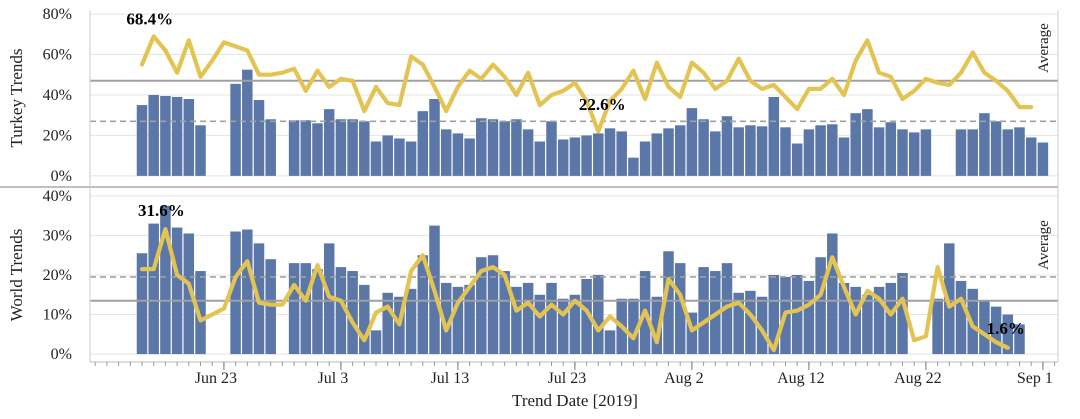 This screenshot has height=419, width=1080. Describe the element at coordinates (575, 400) in the screenshot. I see `x-axis-title: Trend Date [2019]` at that location.